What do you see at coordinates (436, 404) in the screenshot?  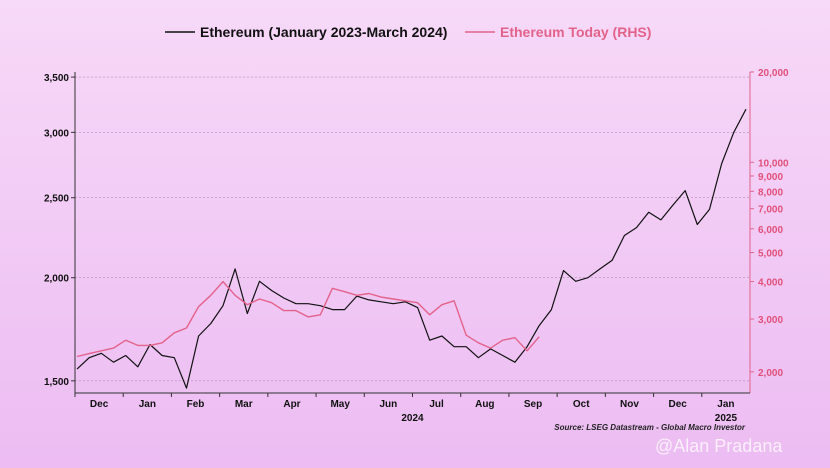 I see `x-tick-label: Jul` at bounding box center [436, 404].